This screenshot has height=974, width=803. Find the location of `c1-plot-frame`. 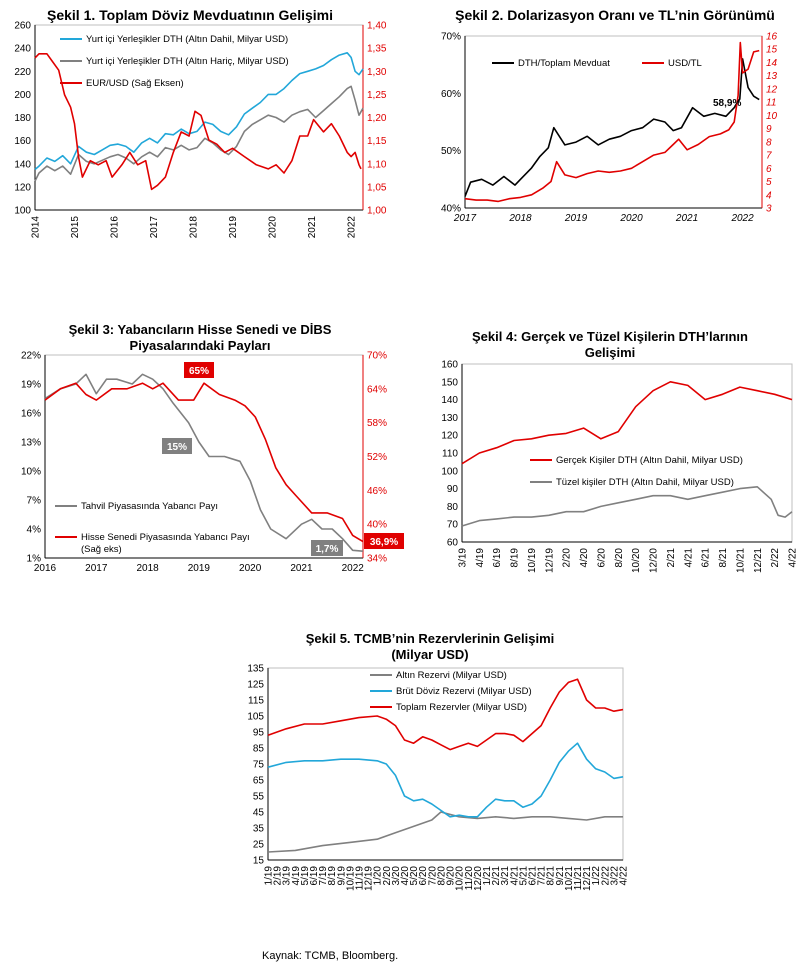

c1-plot-frame is located at coordinates (199, 117).